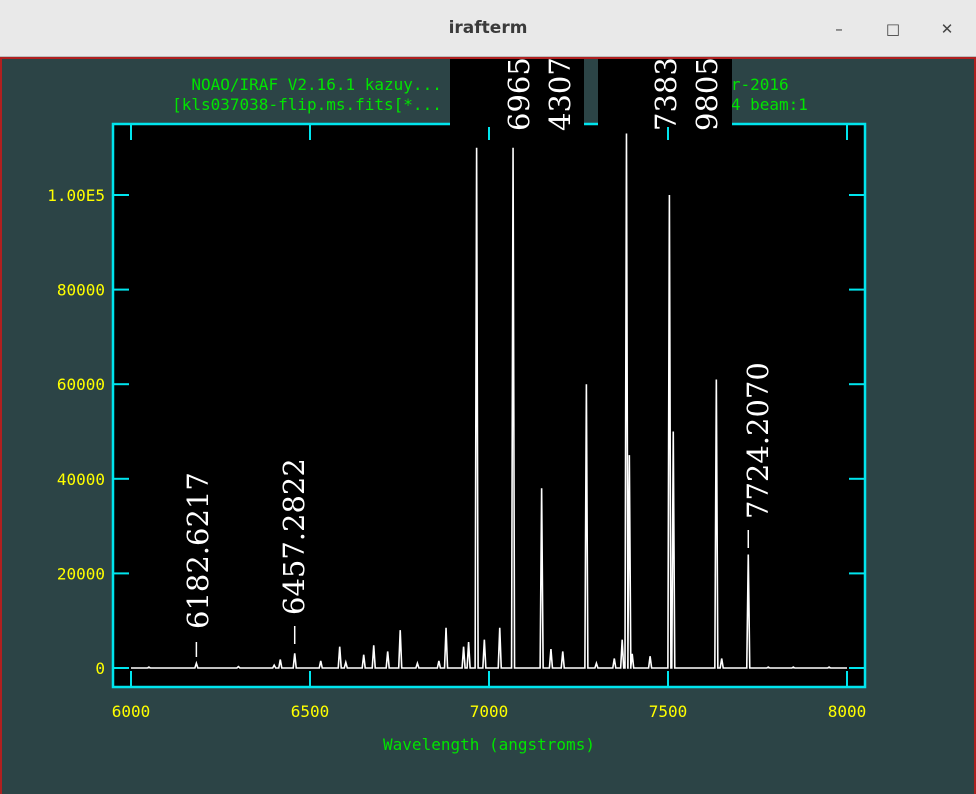 The width and height of the screenshot is (976, 794). What do you see at coordinates (560, 95) in the screenshot?
I see `line-id-label: 4307` at bounding box center [560, 95].